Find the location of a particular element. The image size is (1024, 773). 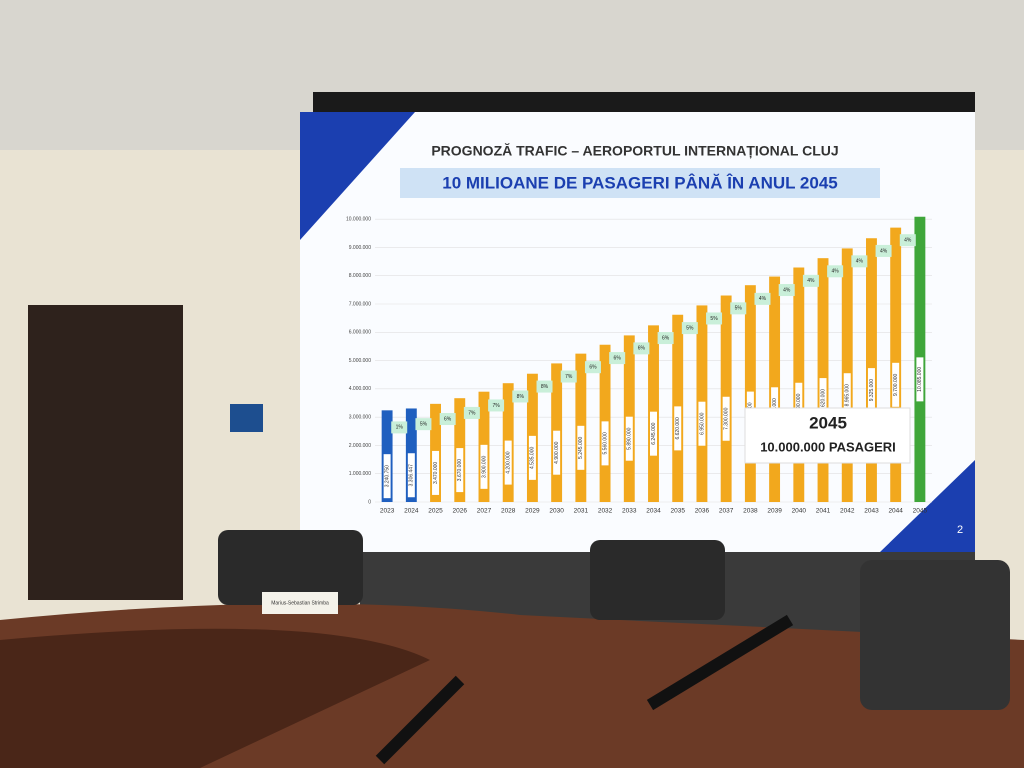

value-label: 3.470.000 is located at coordinates (436, 473).